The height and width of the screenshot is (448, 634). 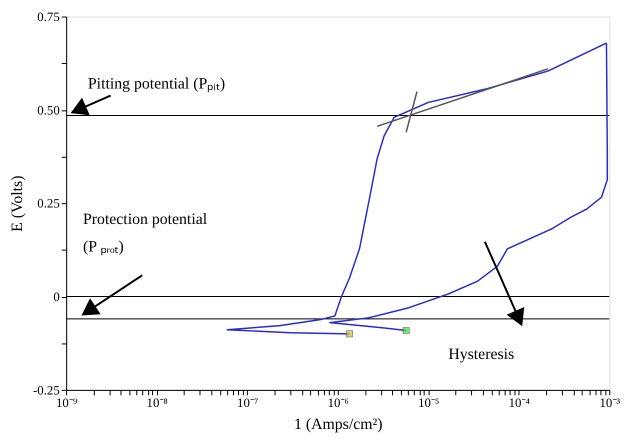 What do you see at coordinates (338, 424) in the screenshot?
I see `x-axis-title: 1 (Amps/cm²)` at bounding box center [338, 424].